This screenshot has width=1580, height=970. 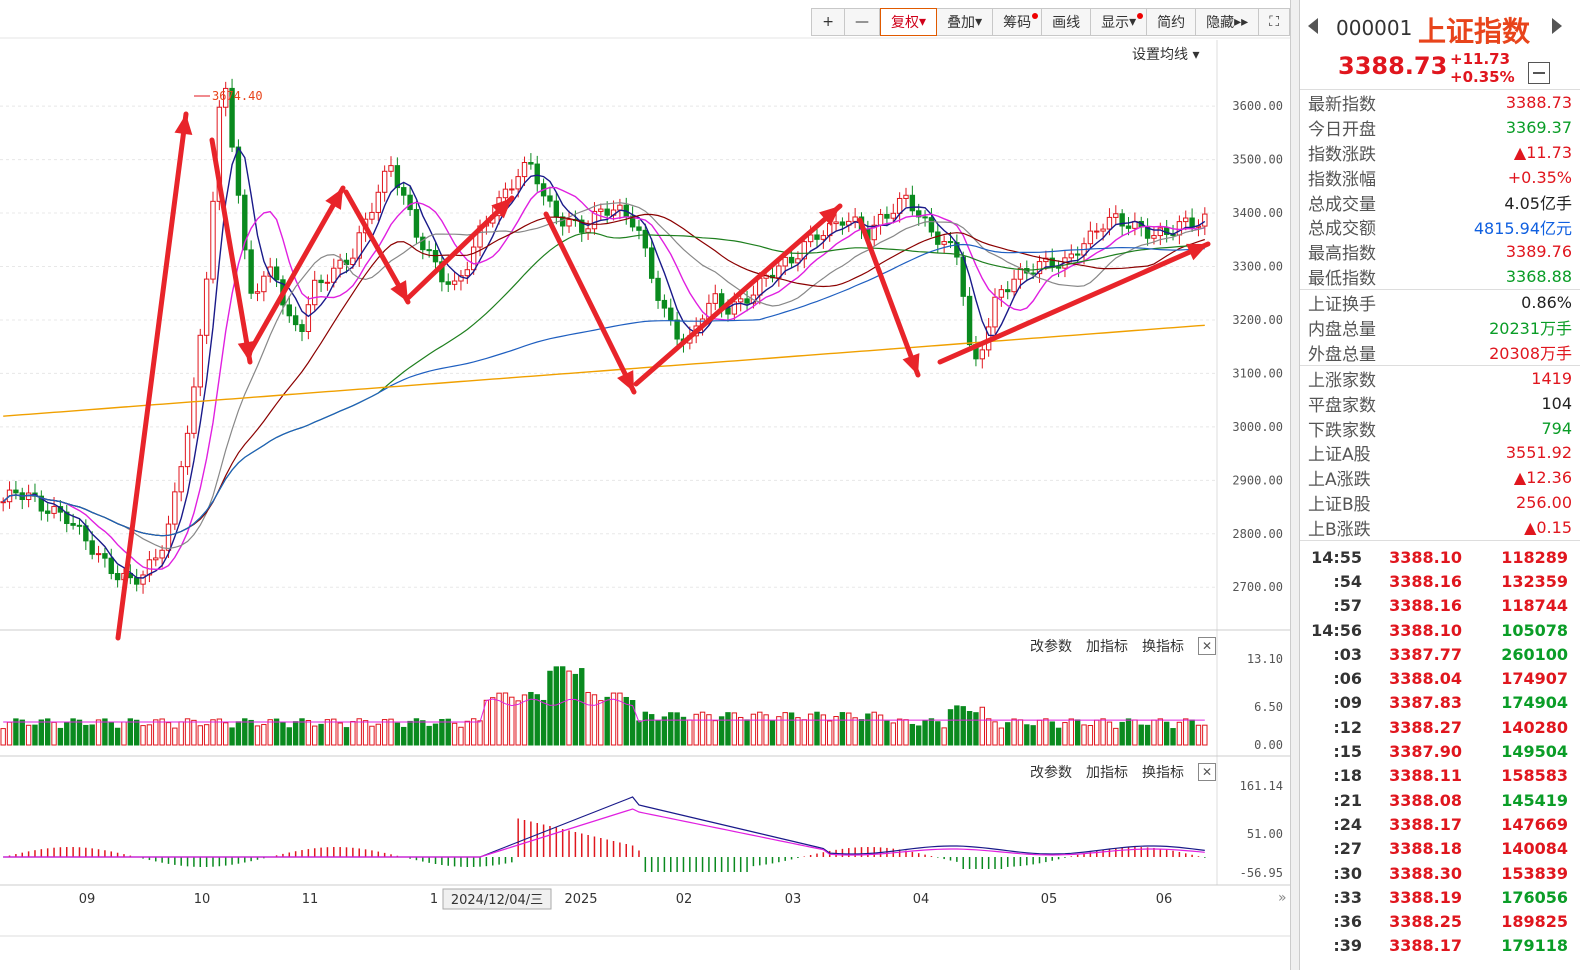 I want to click on display-button: 显示 ▾, so click(x=1119, y=22).